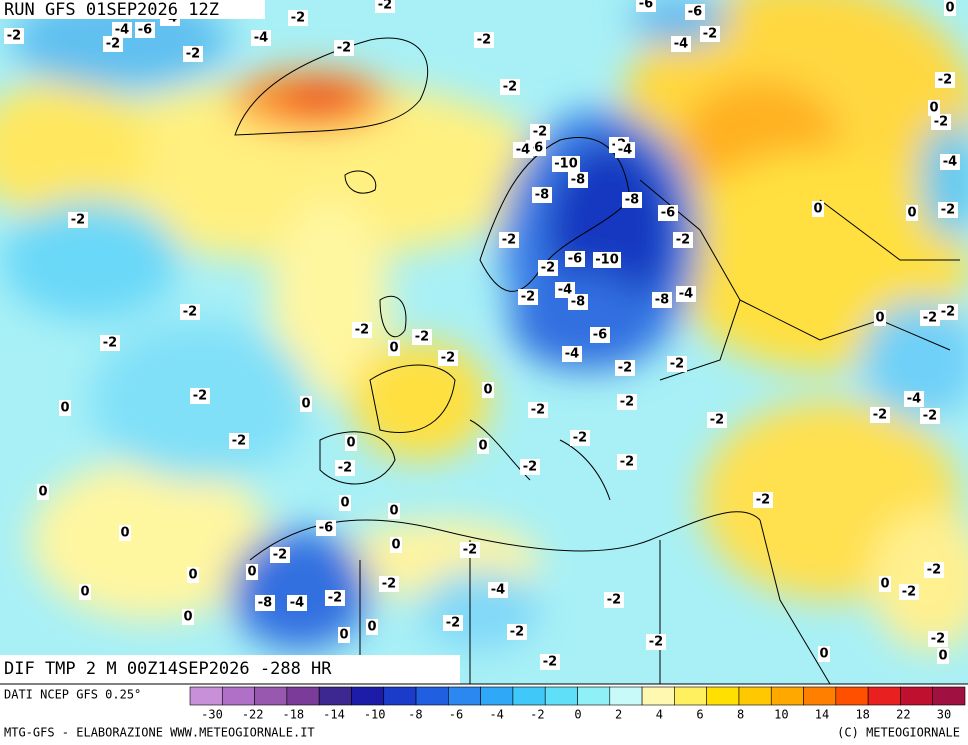 Image resolution: width=968 pixels, height=745 pixels. Describe the element at coordinates (537, 715) in the screenshot. I see `colorbar-label: -2` at that location.